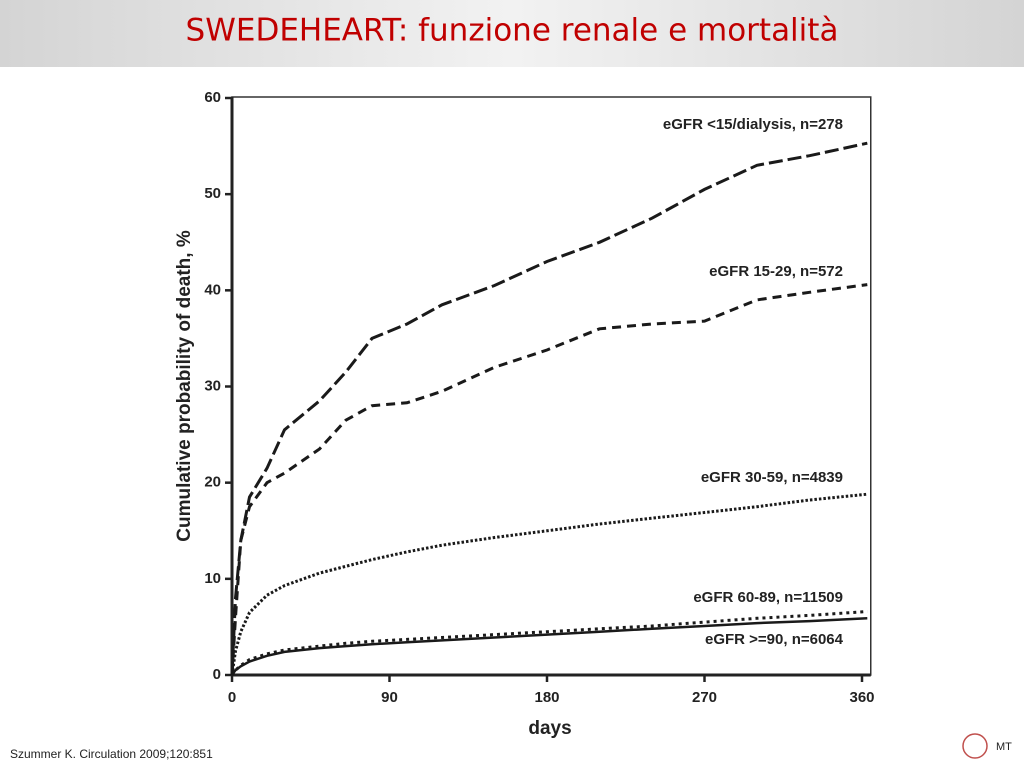 Image resolution: width=1024 pixels, height=768 pixels. What do you see at coordinates (212, 193) in the screenshot?
I see `y-tick-label: 50` at bounding box center [212, 193].